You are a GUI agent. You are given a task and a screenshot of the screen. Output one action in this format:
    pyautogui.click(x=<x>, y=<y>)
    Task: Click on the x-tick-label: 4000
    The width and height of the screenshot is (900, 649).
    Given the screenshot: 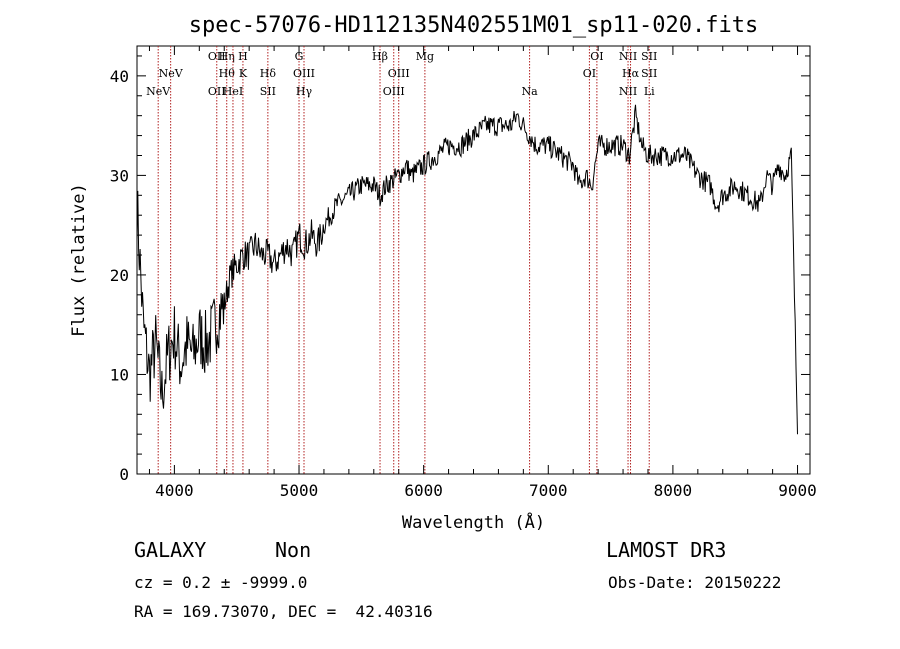 What is the action you would take?
    pyautogui.click(x=174, y=490)
    